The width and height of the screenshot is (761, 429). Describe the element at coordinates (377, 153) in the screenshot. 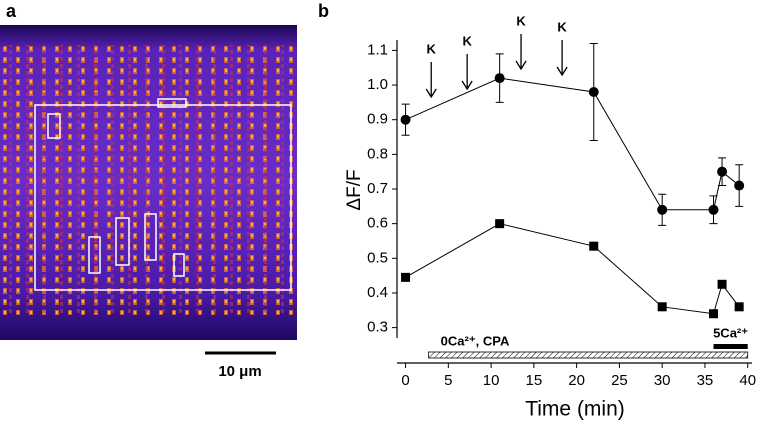

I see `y-tick-label: 0.8` at that location.